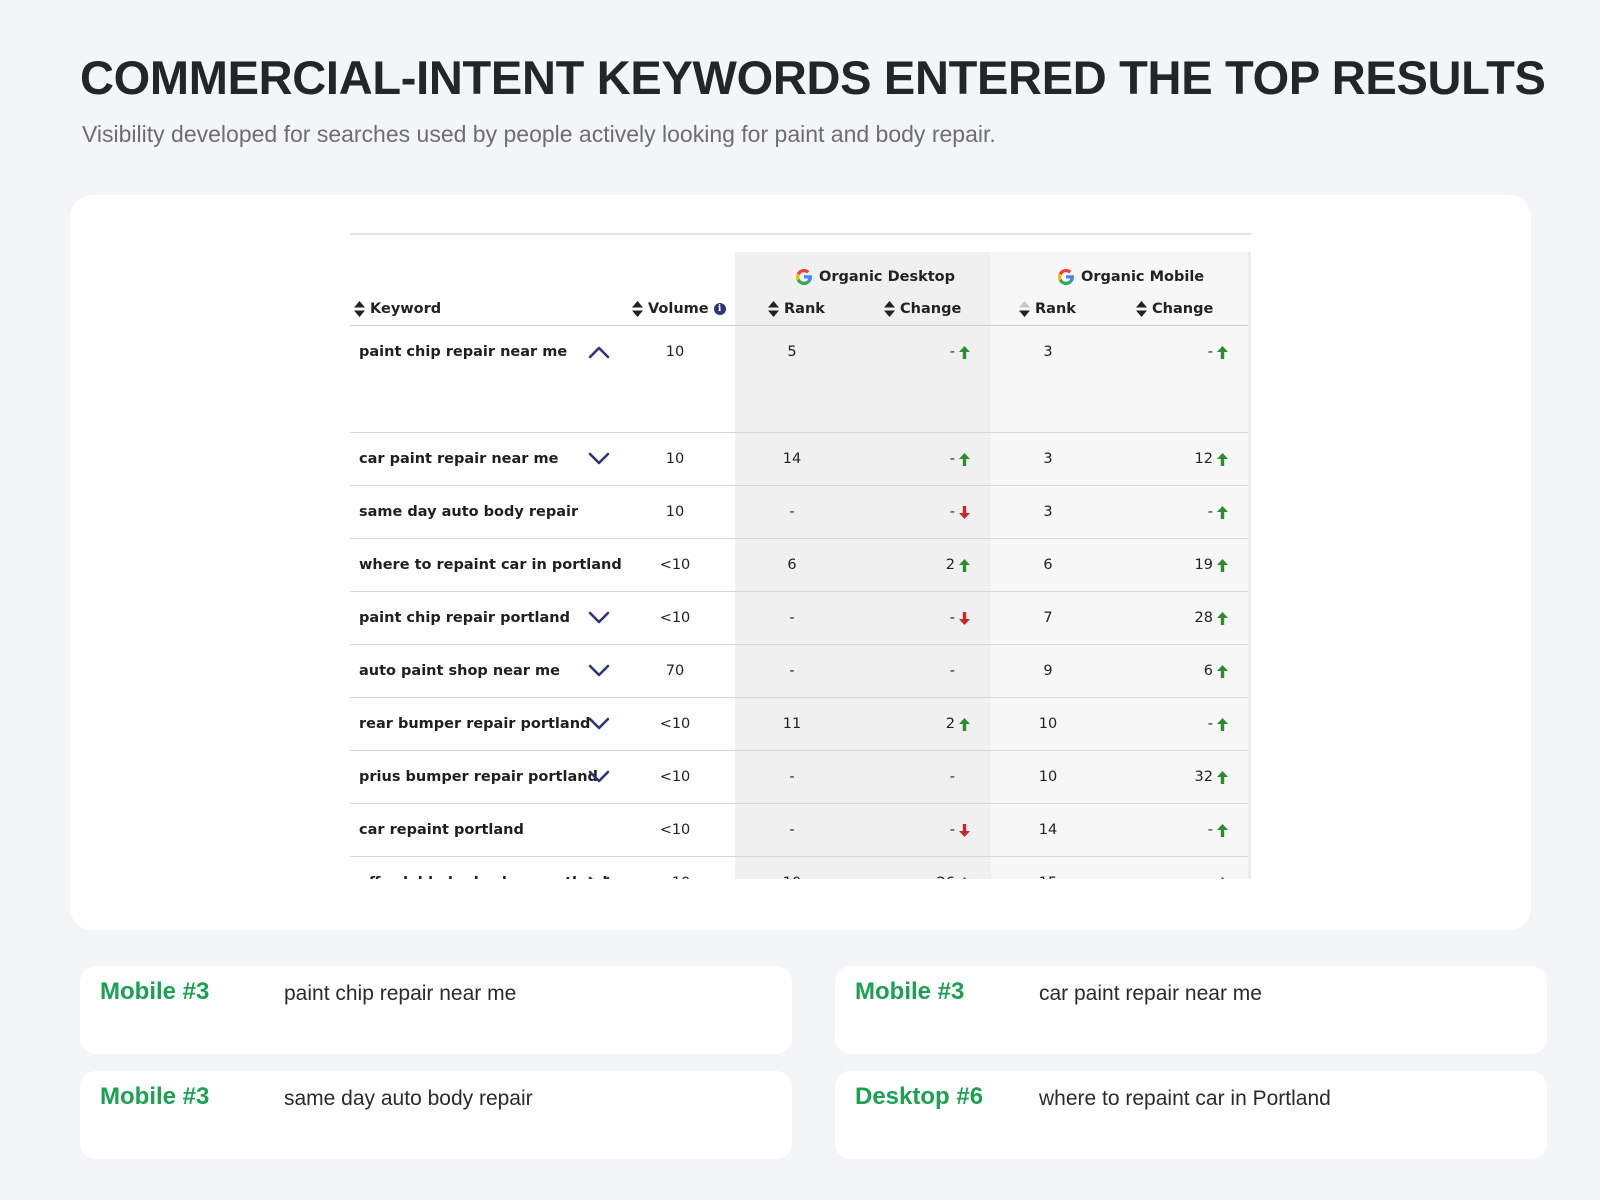 The height and width of the screenshot is (1200, 1600). I want to click on mobile-rank-cell: 9, so click(1048, 671).